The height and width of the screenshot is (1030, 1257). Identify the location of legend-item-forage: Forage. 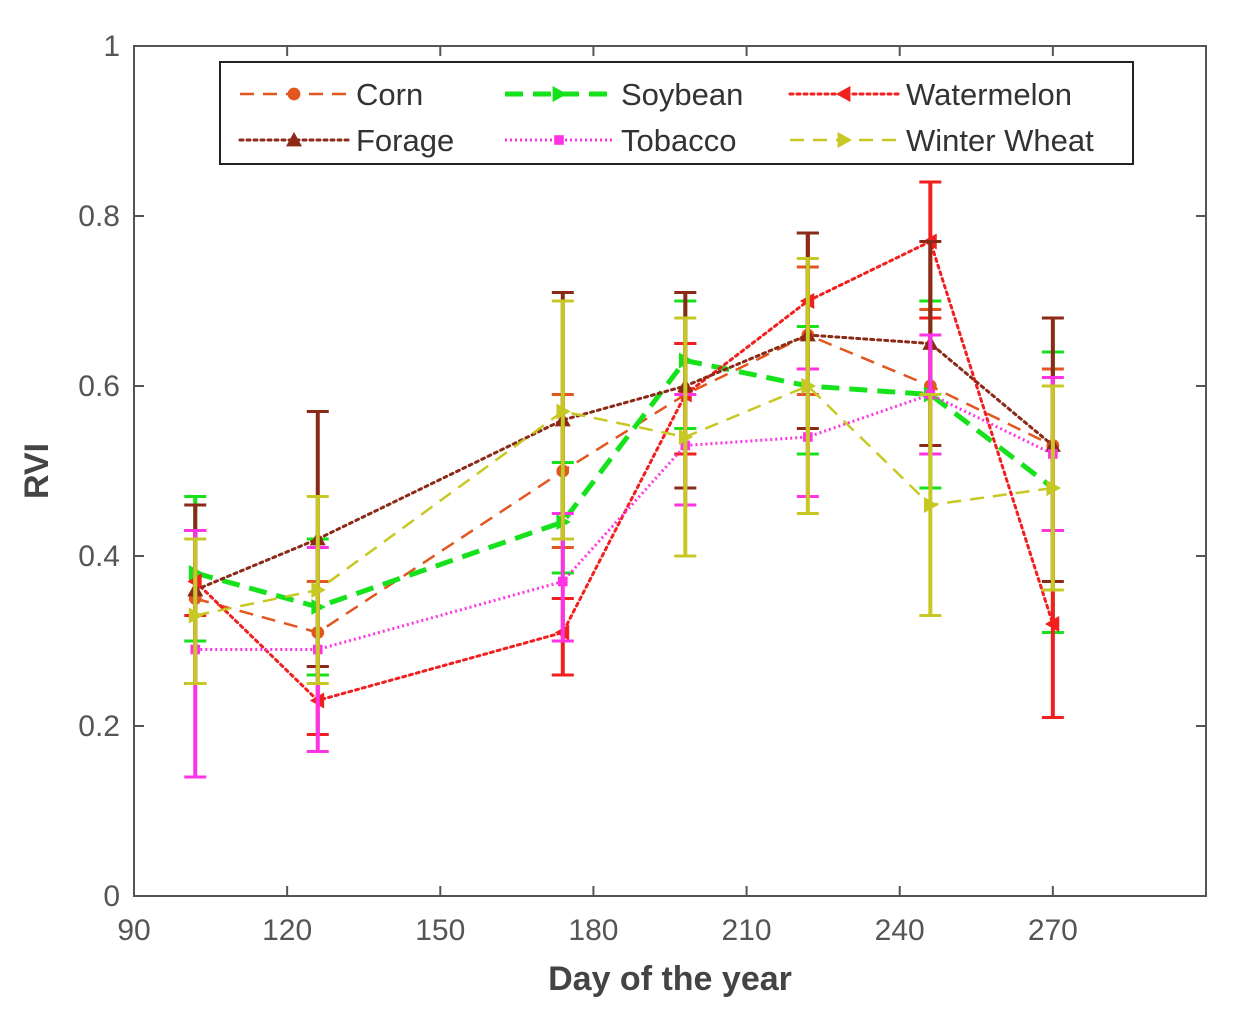
(346, 140).